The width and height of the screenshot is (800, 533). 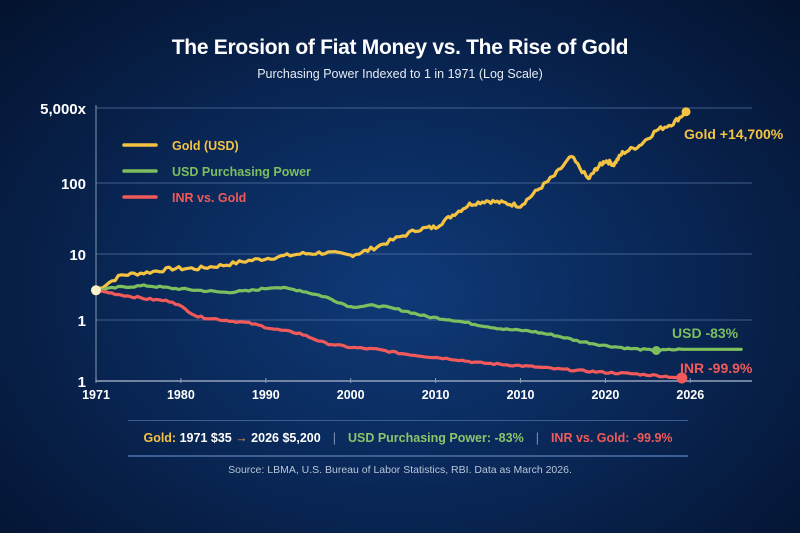 I want to click on usd-end-label: USD -83%, so click(x=705, y=333).